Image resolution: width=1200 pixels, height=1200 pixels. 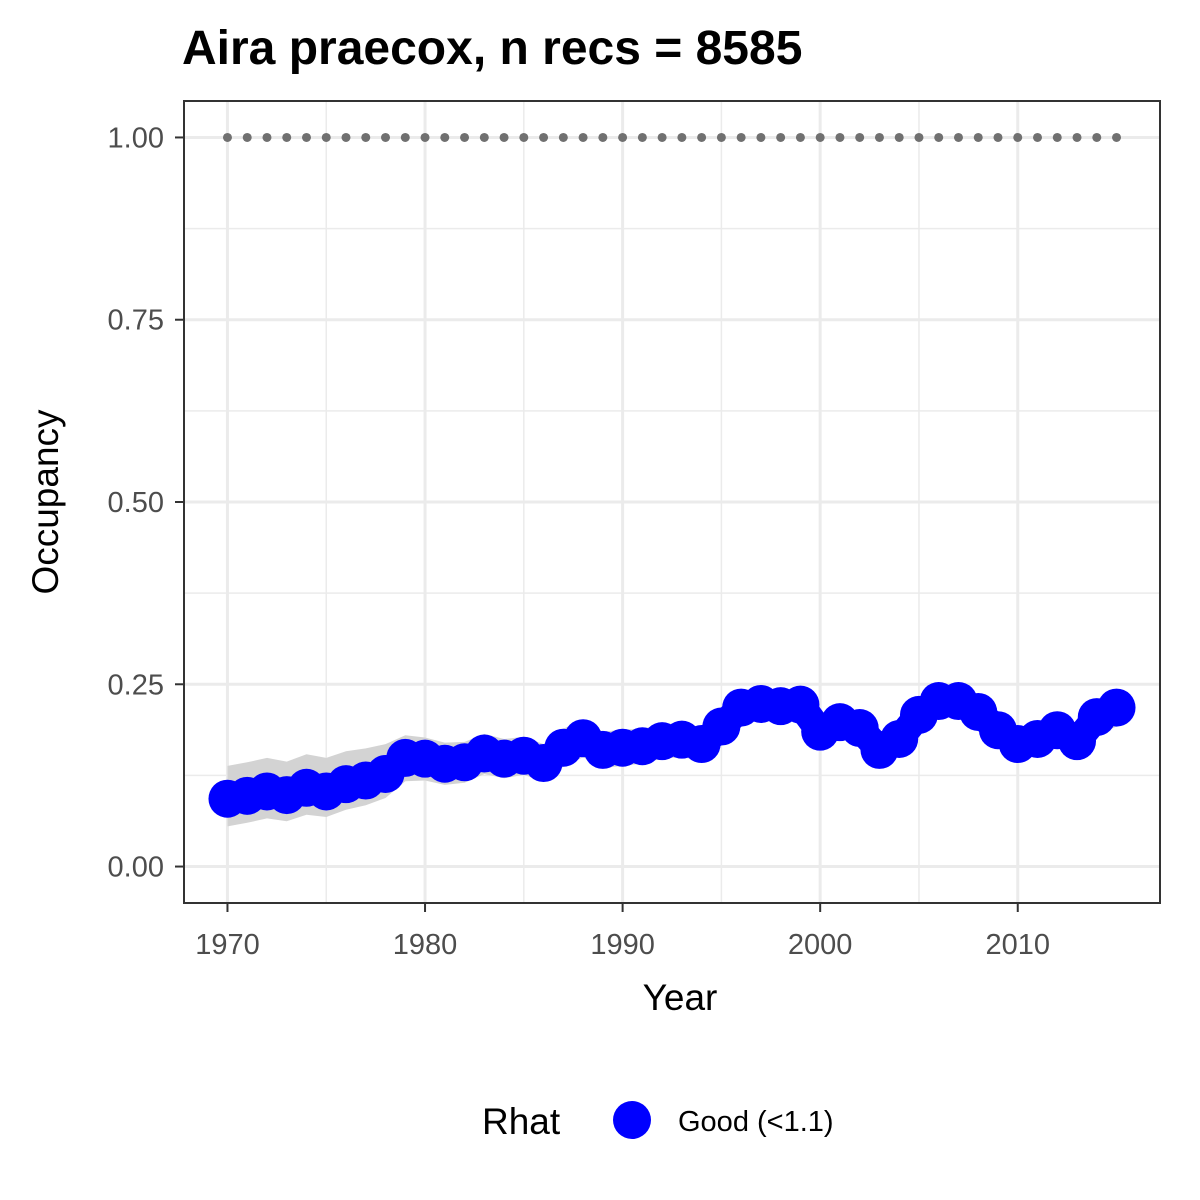 What do you see at coordinates (136, 503) in the screenshot?
I see `y-tick-label: 0.50` at bounding box center [136, 503].